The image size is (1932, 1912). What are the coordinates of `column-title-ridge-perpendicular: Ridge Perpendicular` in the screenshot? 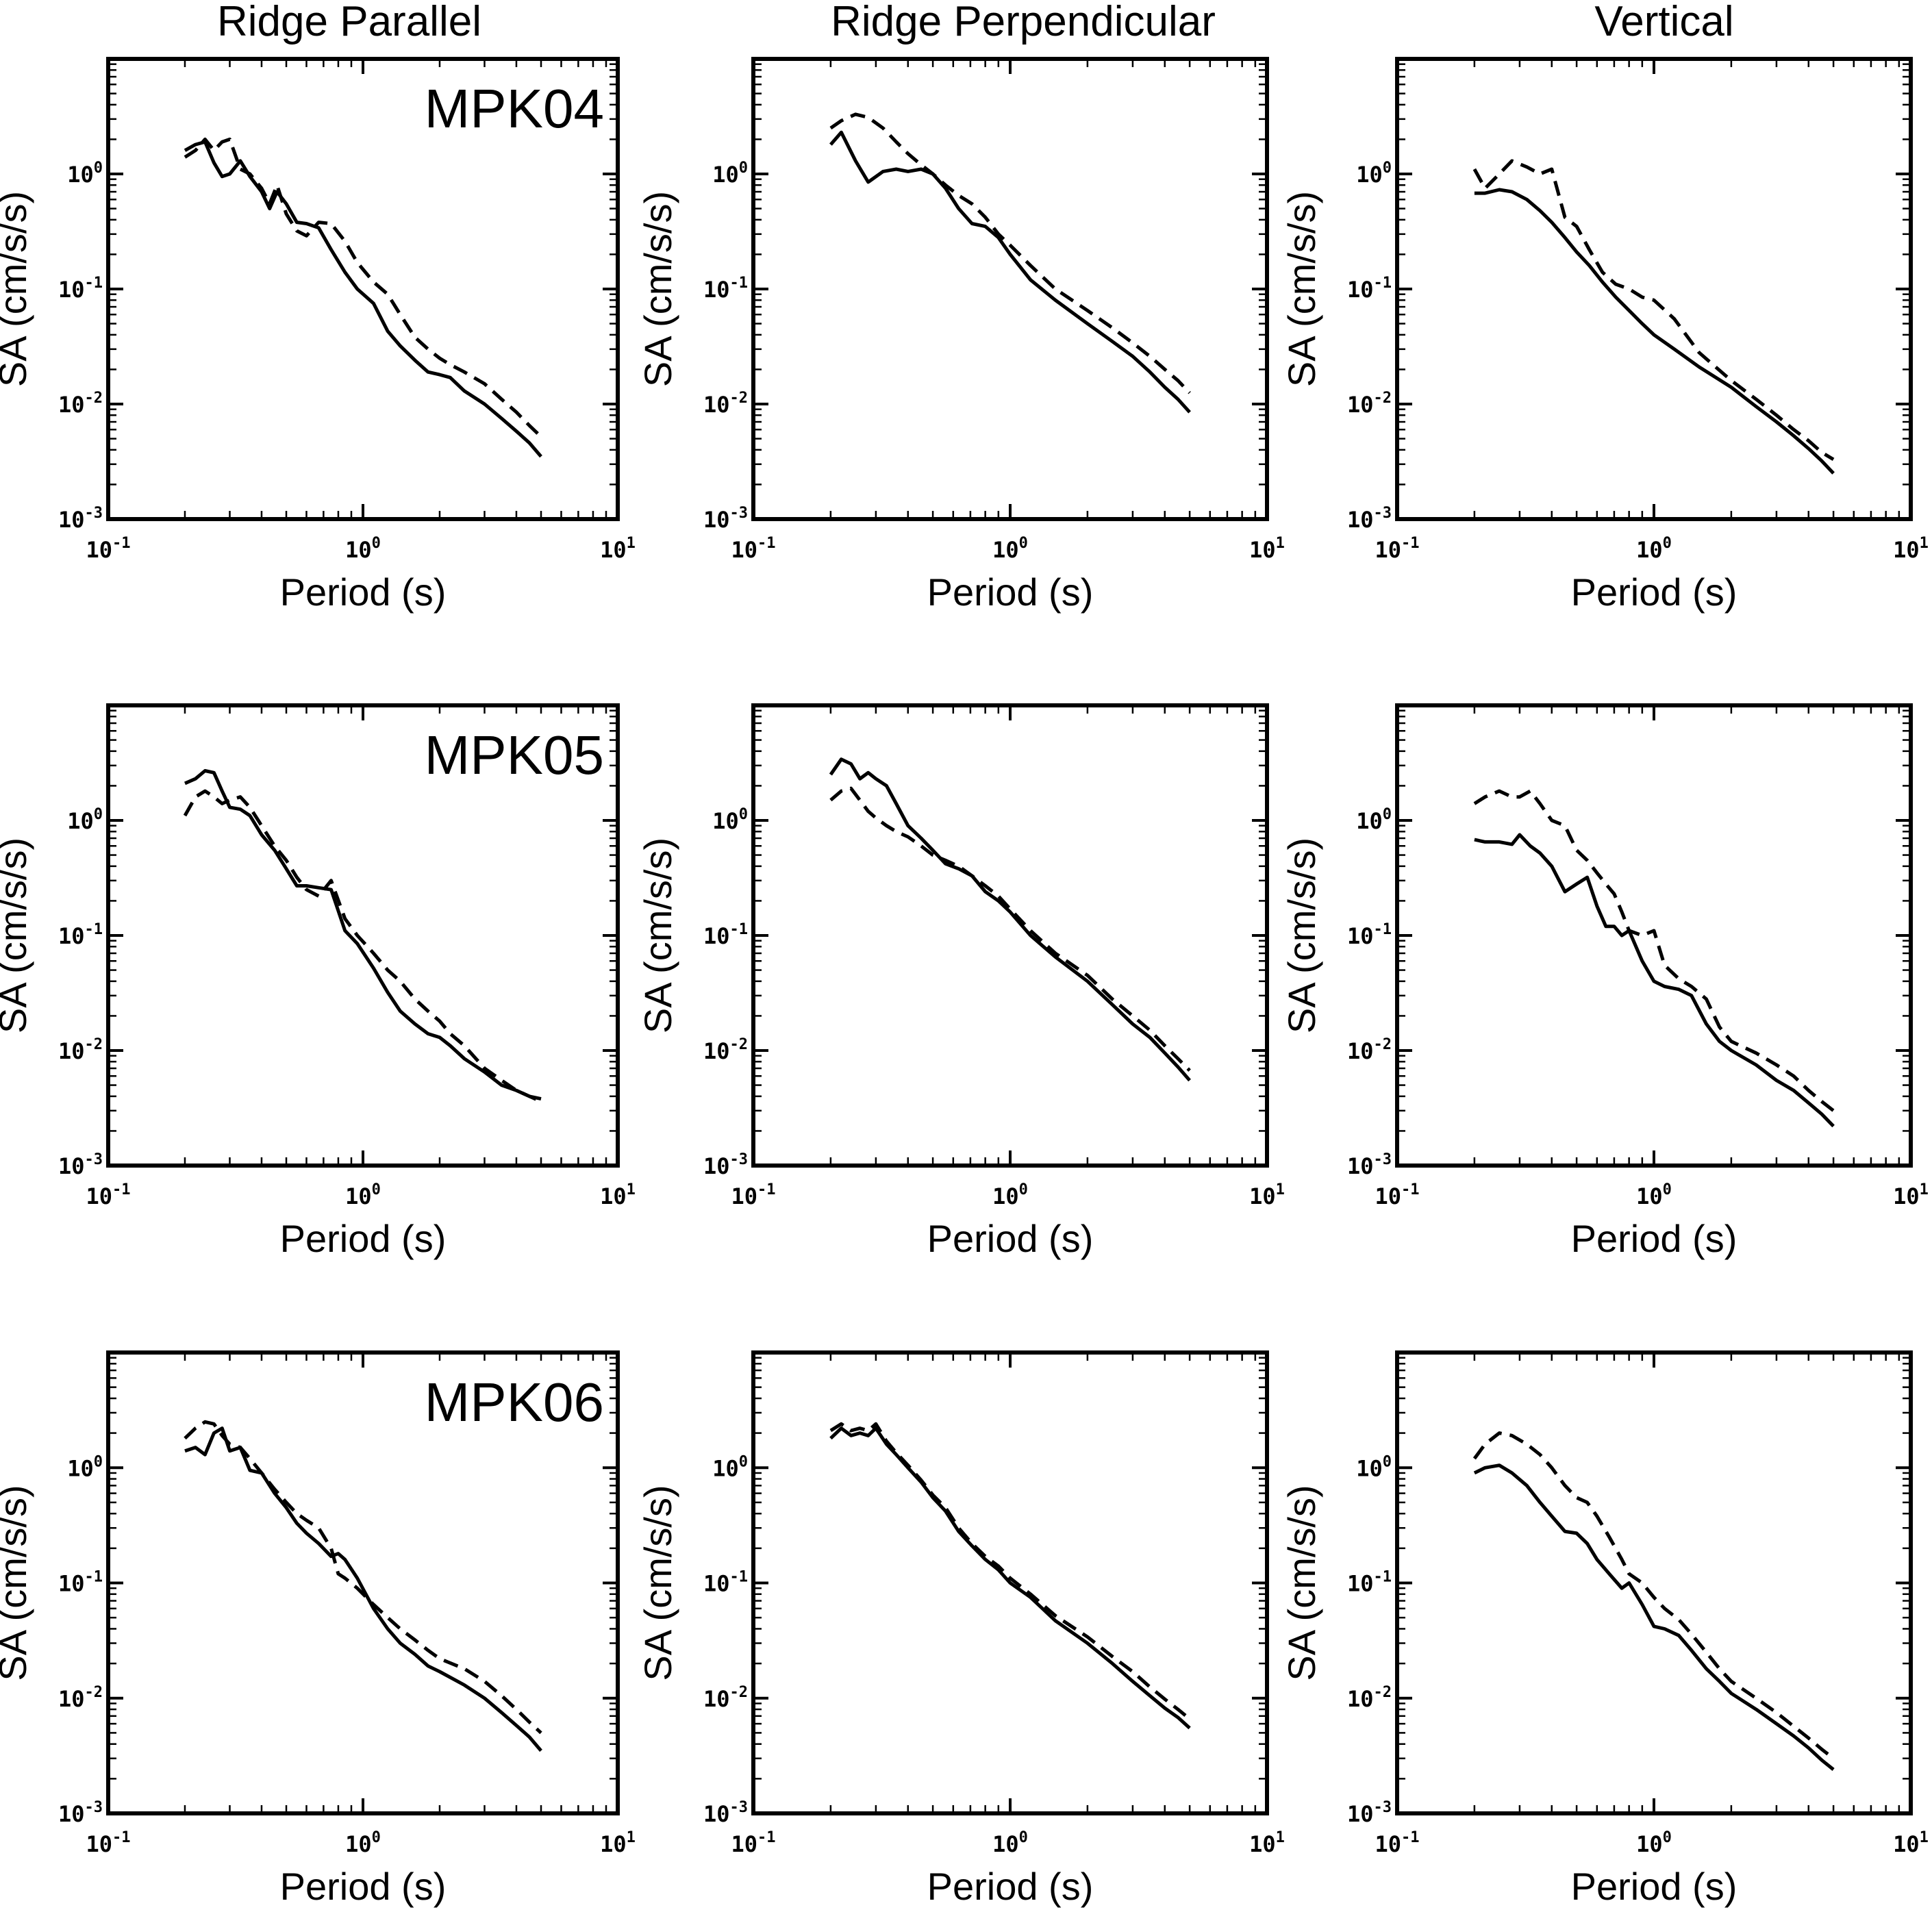 It's located at (1024, 22).